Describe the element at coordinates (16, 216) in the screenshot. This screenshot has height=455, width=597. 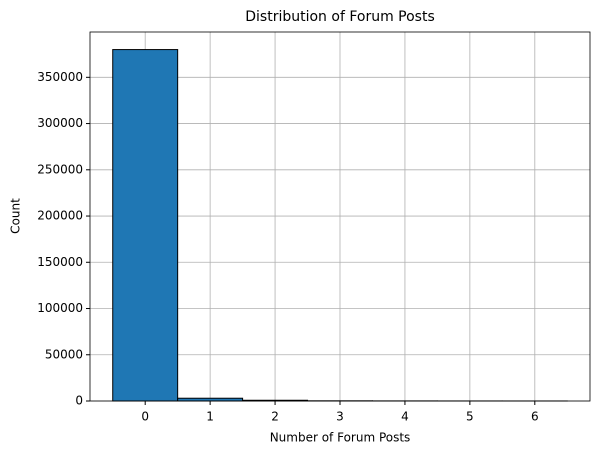
I see `y-axis-label: Count` at that location.